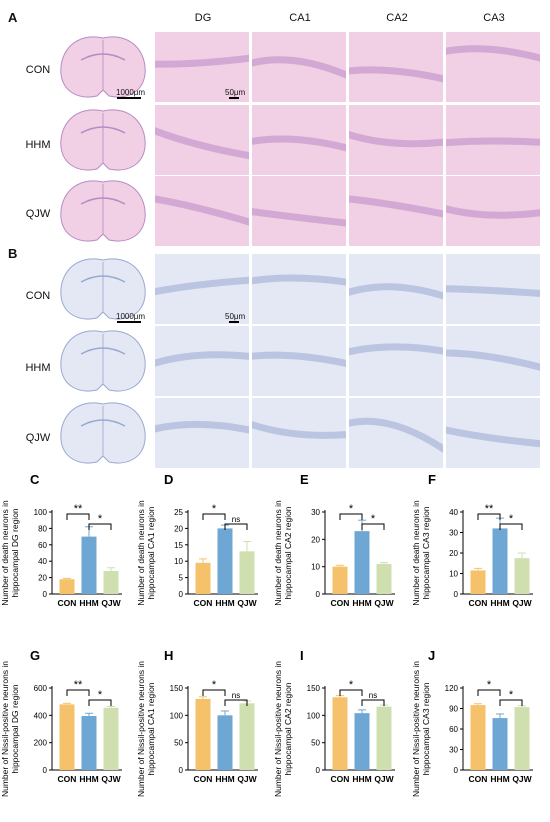 This screenshot has width=550, height=822. Describe the element at coordinates (522, 738) in the screenshot. I see `bar-j-qjw` at that location.